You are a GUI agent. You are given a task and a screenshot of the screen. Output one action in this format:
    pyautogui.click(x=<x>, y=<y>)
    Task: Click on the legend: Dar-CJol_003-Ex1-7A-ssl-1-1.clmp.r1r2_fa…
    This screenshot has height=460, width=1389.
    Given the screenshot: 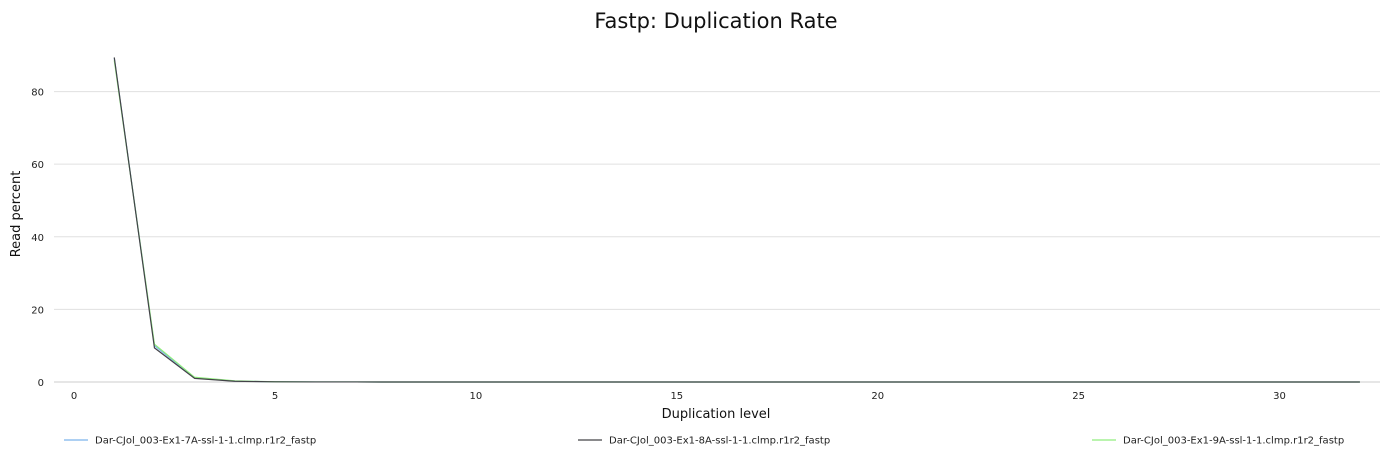 What is the action you would take?
    pyautogui.click(x=704, y=441)
    